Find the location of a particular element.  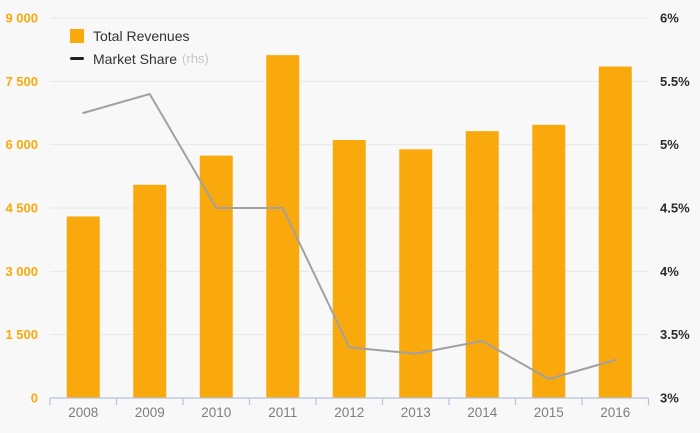

legend-label-market-share: Market Share is located at coordinates (135, 58).